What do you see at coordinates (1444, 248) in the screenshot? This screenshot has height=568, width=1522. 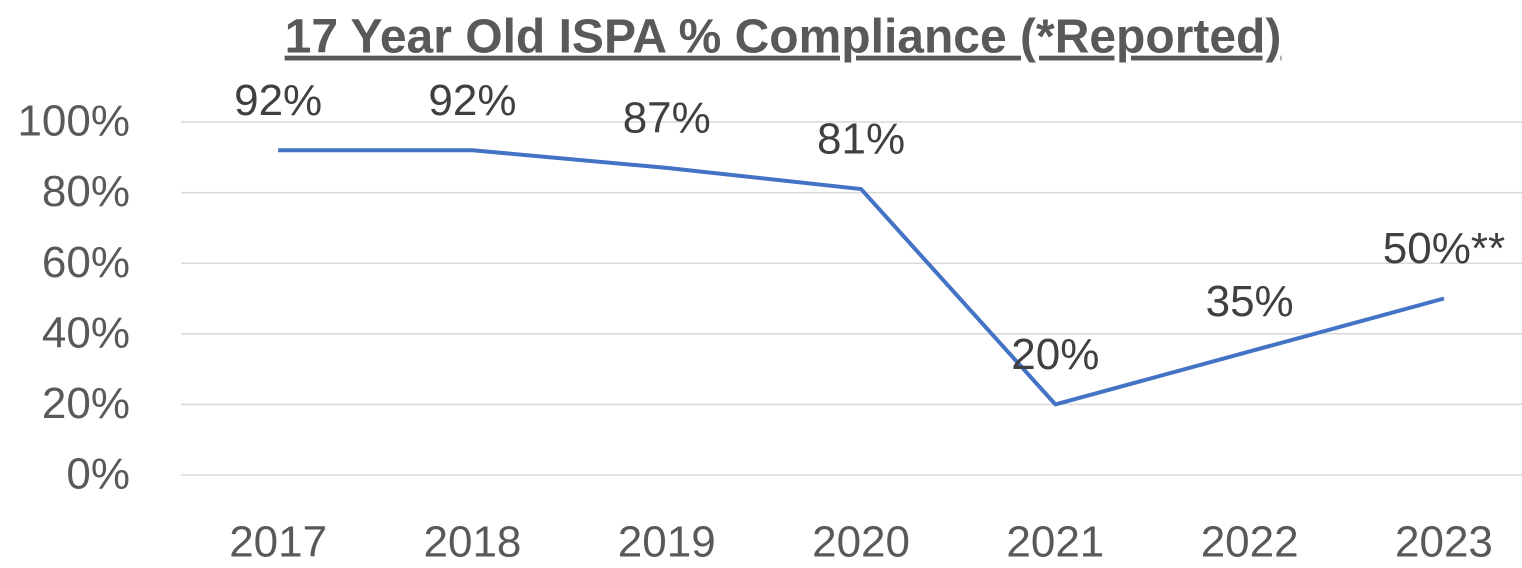 I see `data-label: 50%**` at bounding box center [1444, 248].